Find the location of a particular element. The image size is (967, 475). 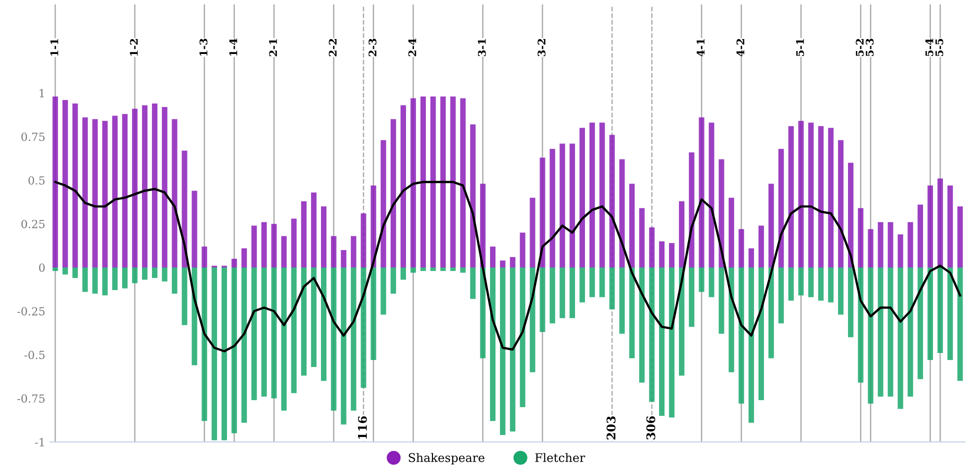

y-tick-label: 1 is located at coordinates (42, 93).